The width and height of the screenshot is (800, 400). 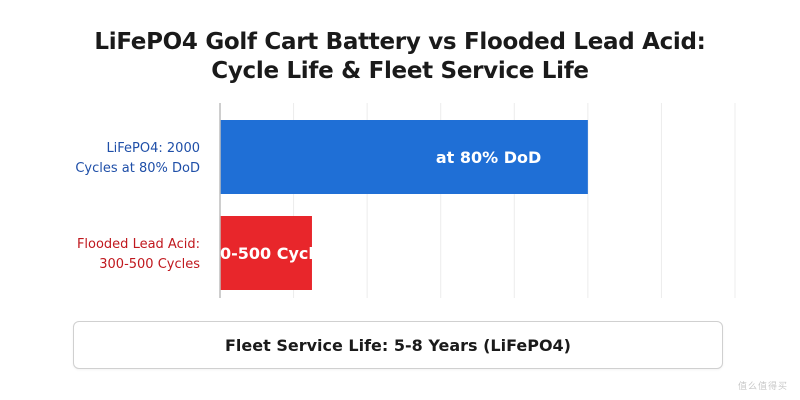 I want to click on category-label-1-line-2: 300-500 Cycles, so click(x=149, y=264).